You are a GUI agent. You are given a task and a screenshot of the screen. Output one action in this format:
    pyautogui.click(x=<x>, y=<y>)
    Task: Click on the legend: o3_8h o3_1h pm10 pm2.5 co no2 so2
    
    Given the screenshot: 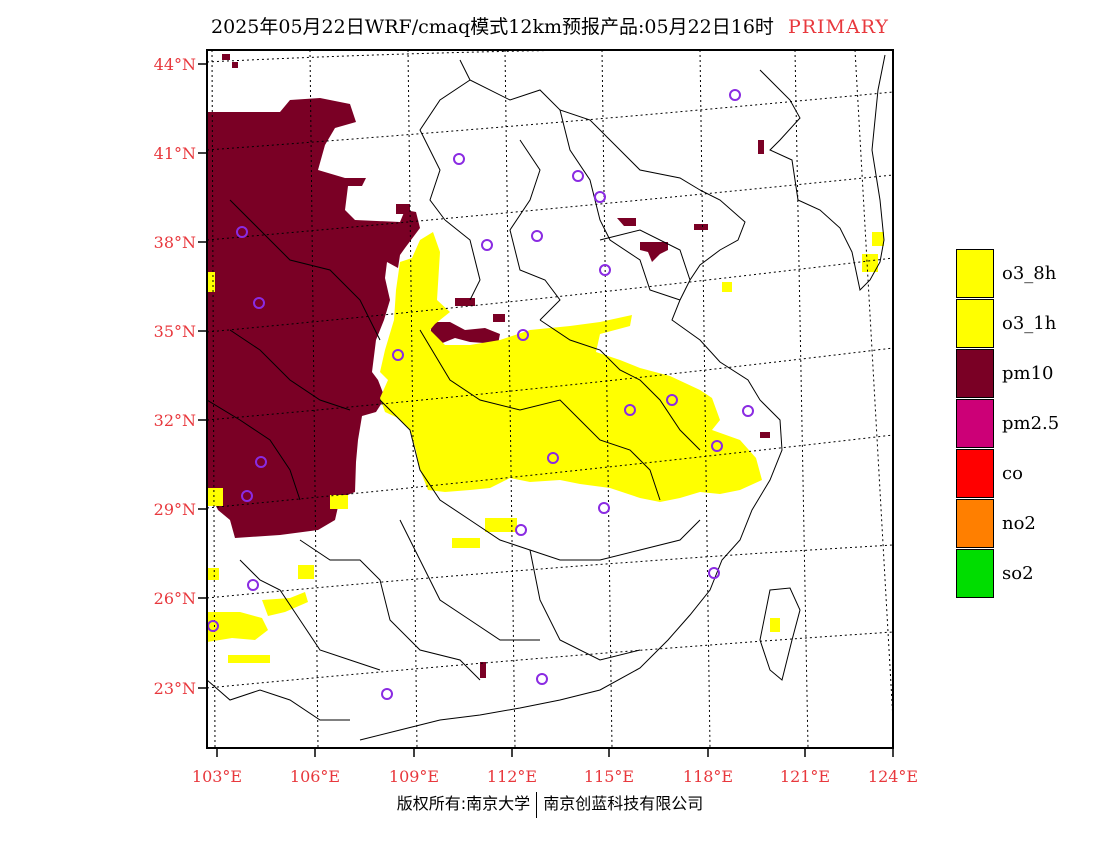 What is the action you would take?
    pyautogui.click(x=1028, y=424)
    